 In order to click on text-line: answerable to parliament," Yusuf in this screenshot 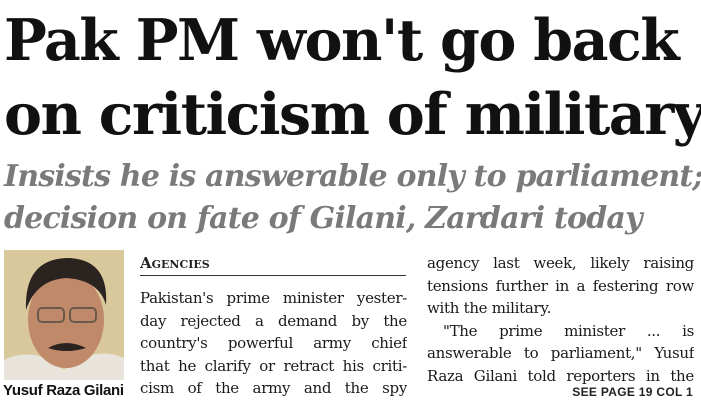, I will do `click(560, 353)`.